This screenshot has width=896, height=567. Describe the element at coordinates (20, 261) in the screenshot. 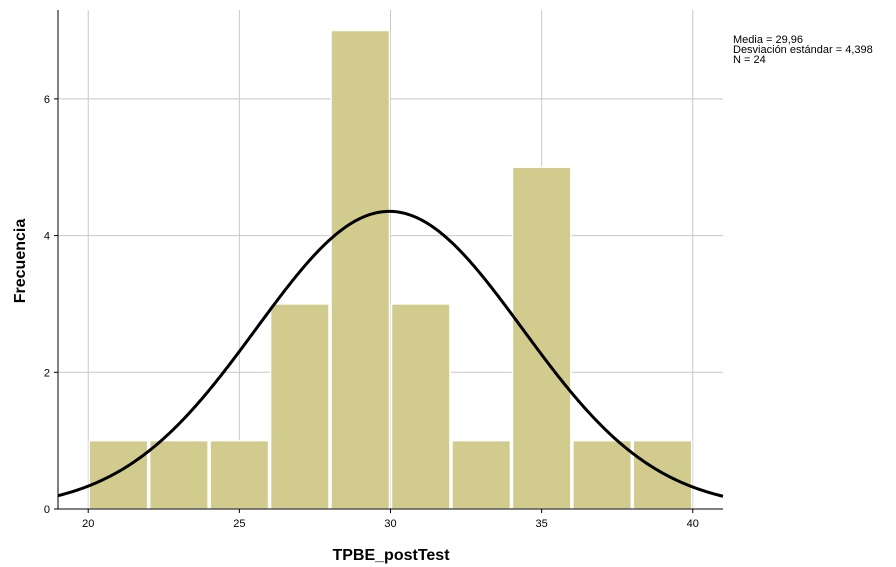

I see `y-axis-label: Frecuencia` at that location.